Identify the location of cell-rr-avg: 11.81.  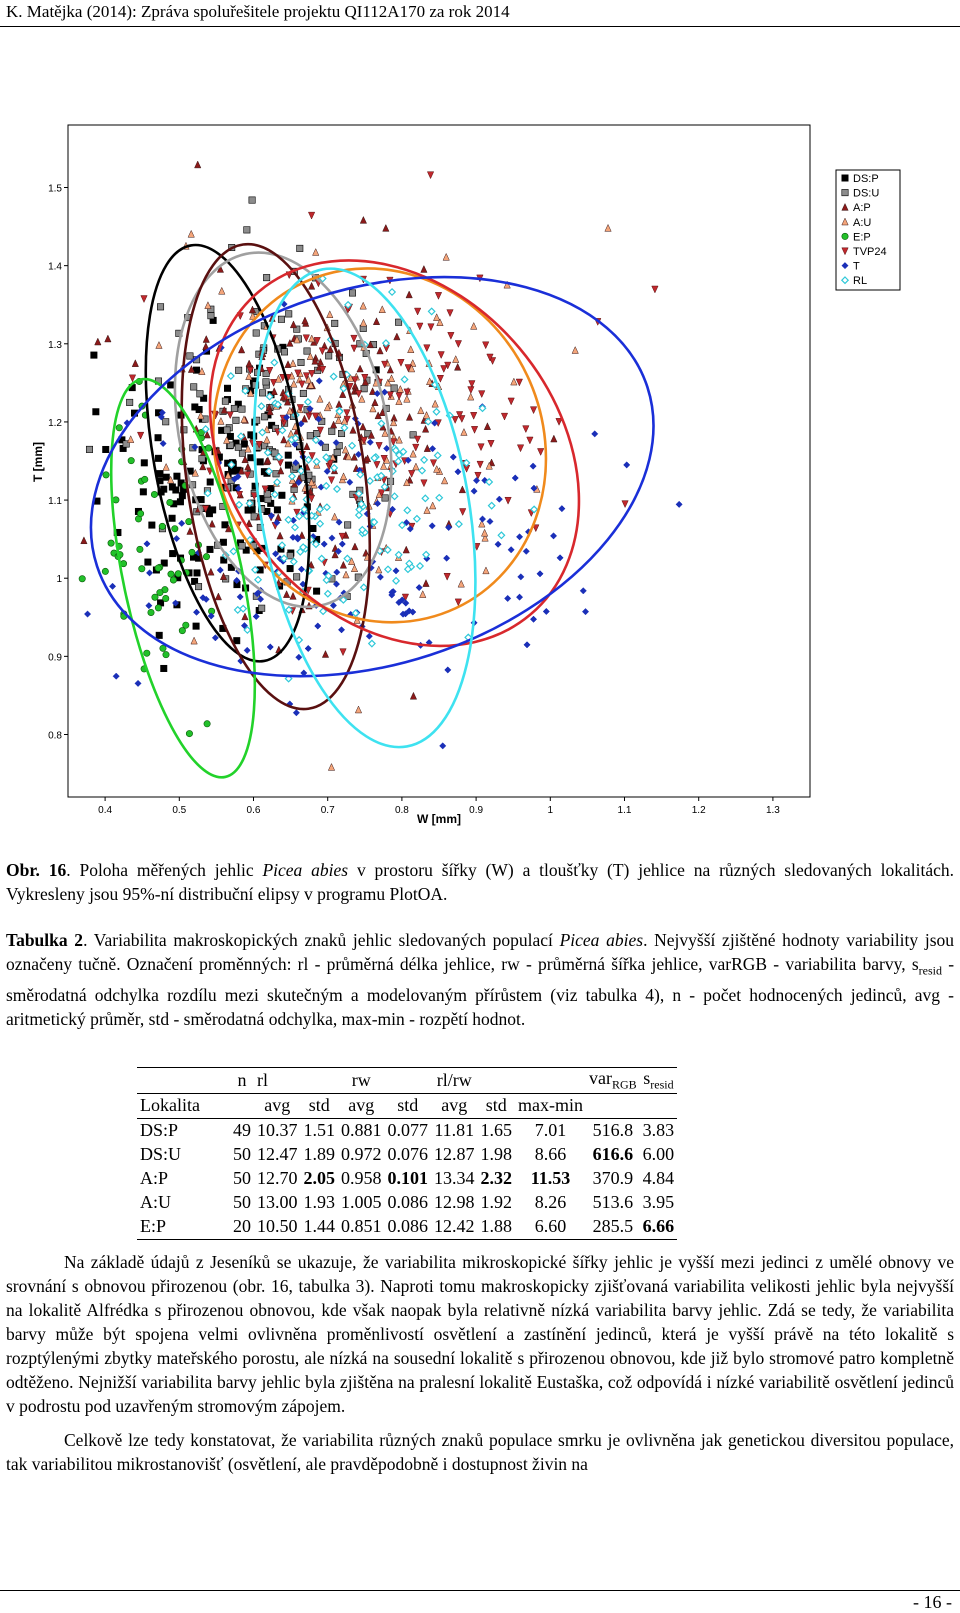
(454, 1130).